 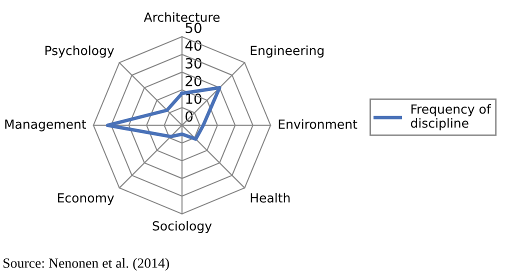 I want to click on spoke-label: Engineering, so click(x=287, y=52).